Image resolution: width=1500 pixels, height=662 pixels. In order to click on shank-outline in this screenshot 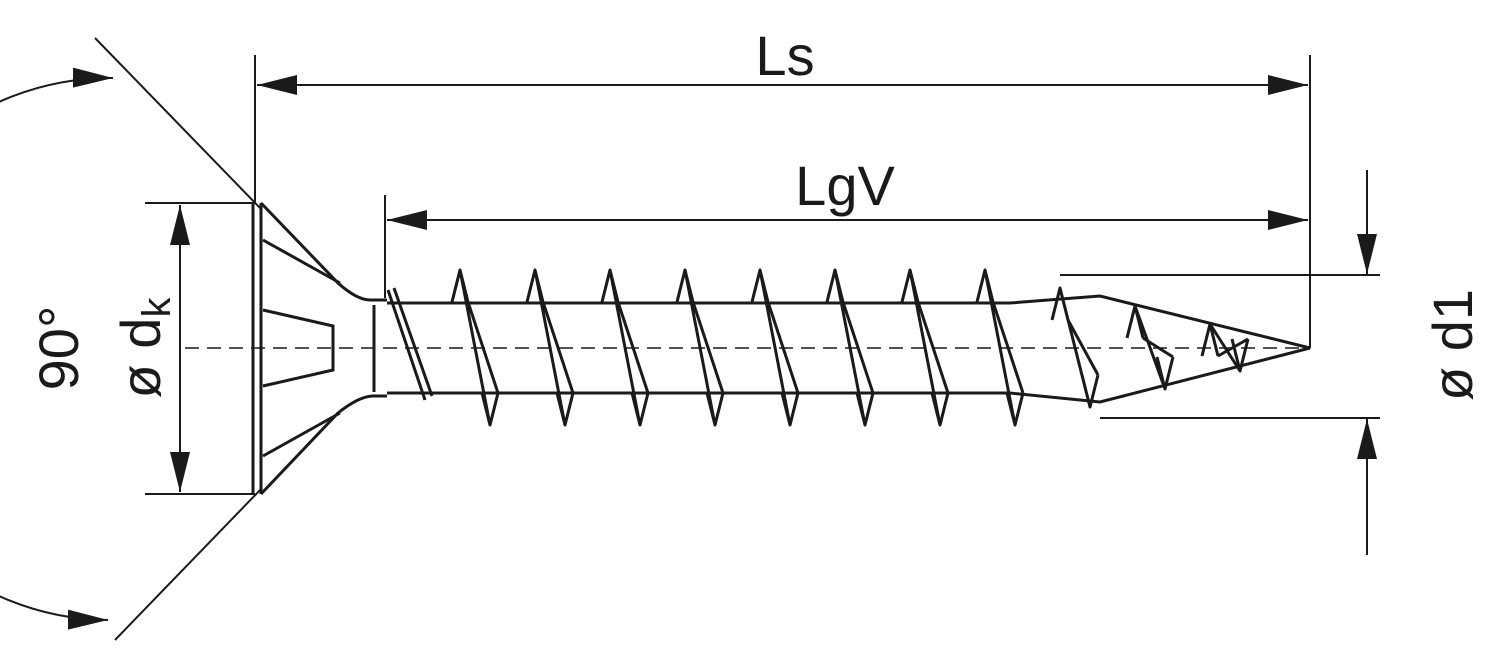, I will do `click(849, 349)`.